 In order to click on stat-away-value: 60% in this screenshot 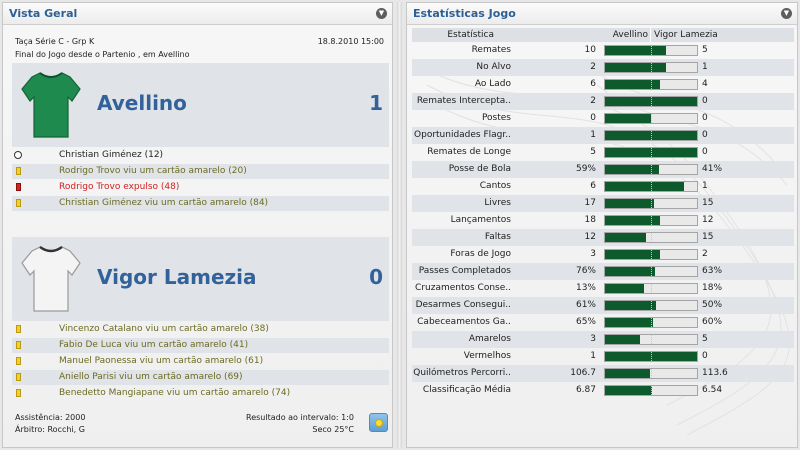, I will do `click(712, 322)`.